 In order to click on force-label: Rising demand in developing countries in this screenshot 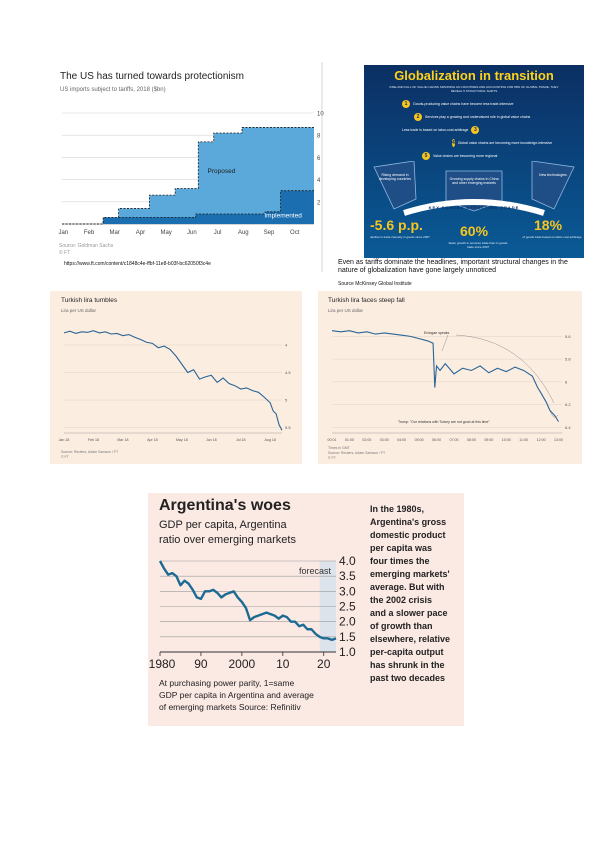, I will do `click(395, 177)`.